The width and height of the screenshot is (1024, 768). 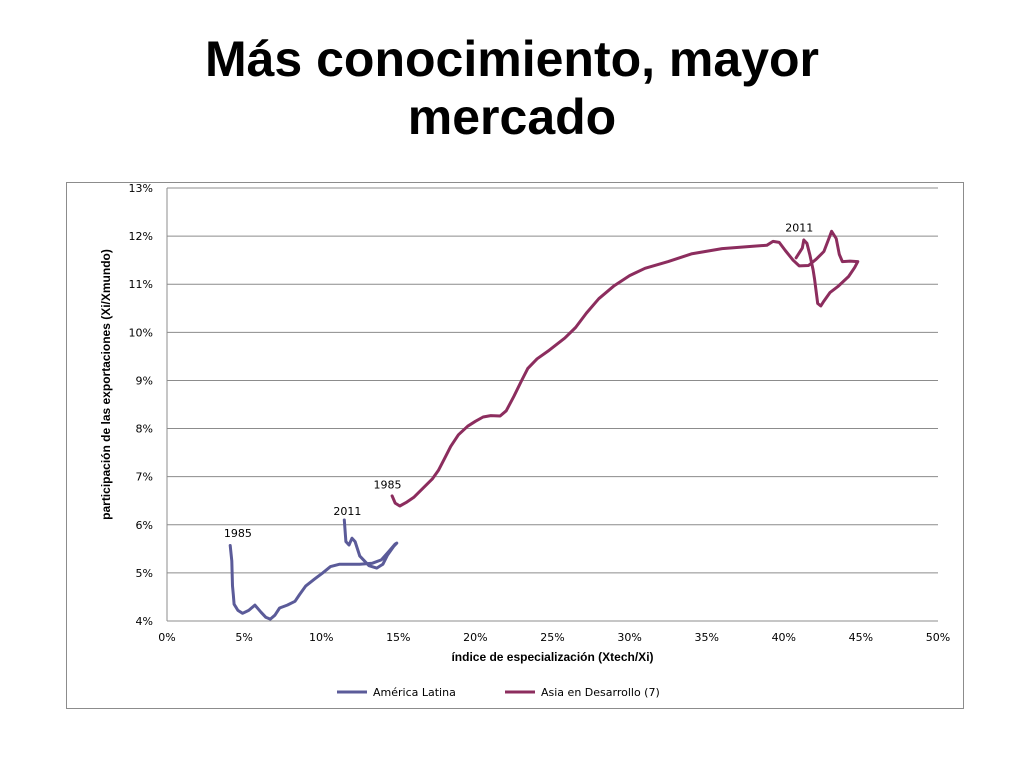 What do you see at coordinates (398, 637) in the screenshot?
I see `x-tick-label-3: 15%` at bounding box center [398, 637].